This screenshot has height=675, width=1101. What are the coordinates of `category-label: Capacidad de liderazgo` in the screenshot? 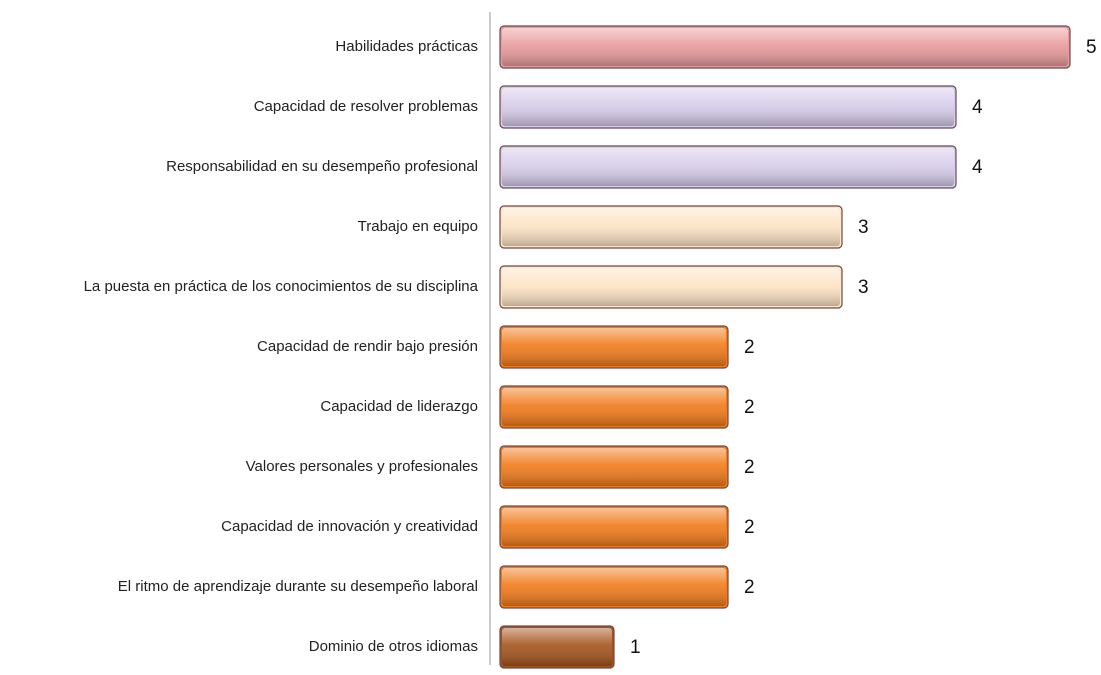 It's located at (268, 407).